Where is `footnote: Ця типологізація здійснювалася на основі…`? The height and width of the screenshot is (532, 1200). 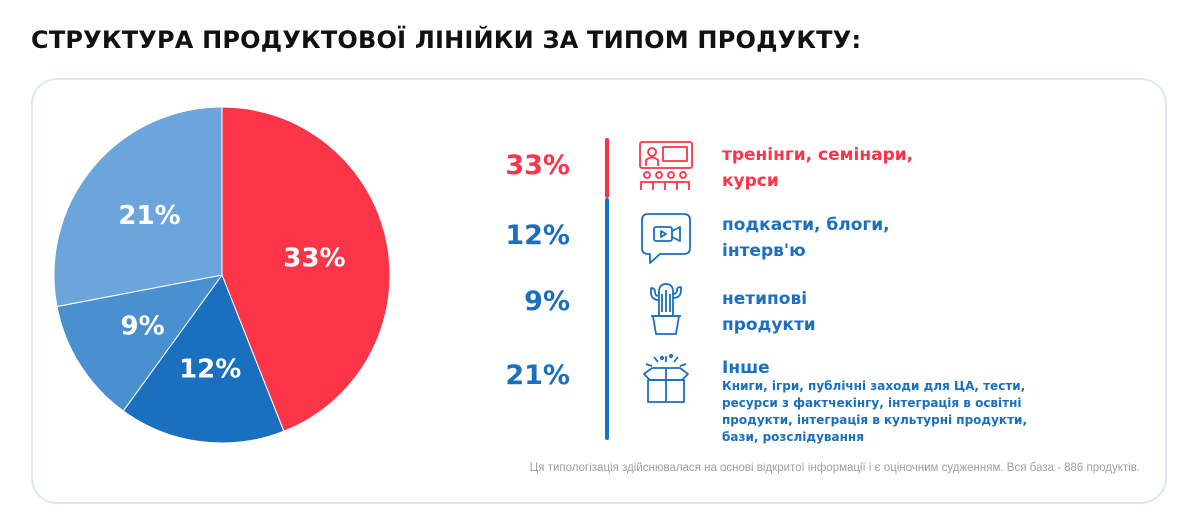 footnote: Ця типологізація здійснювалася на основі… is located at coordinates (834, 468).